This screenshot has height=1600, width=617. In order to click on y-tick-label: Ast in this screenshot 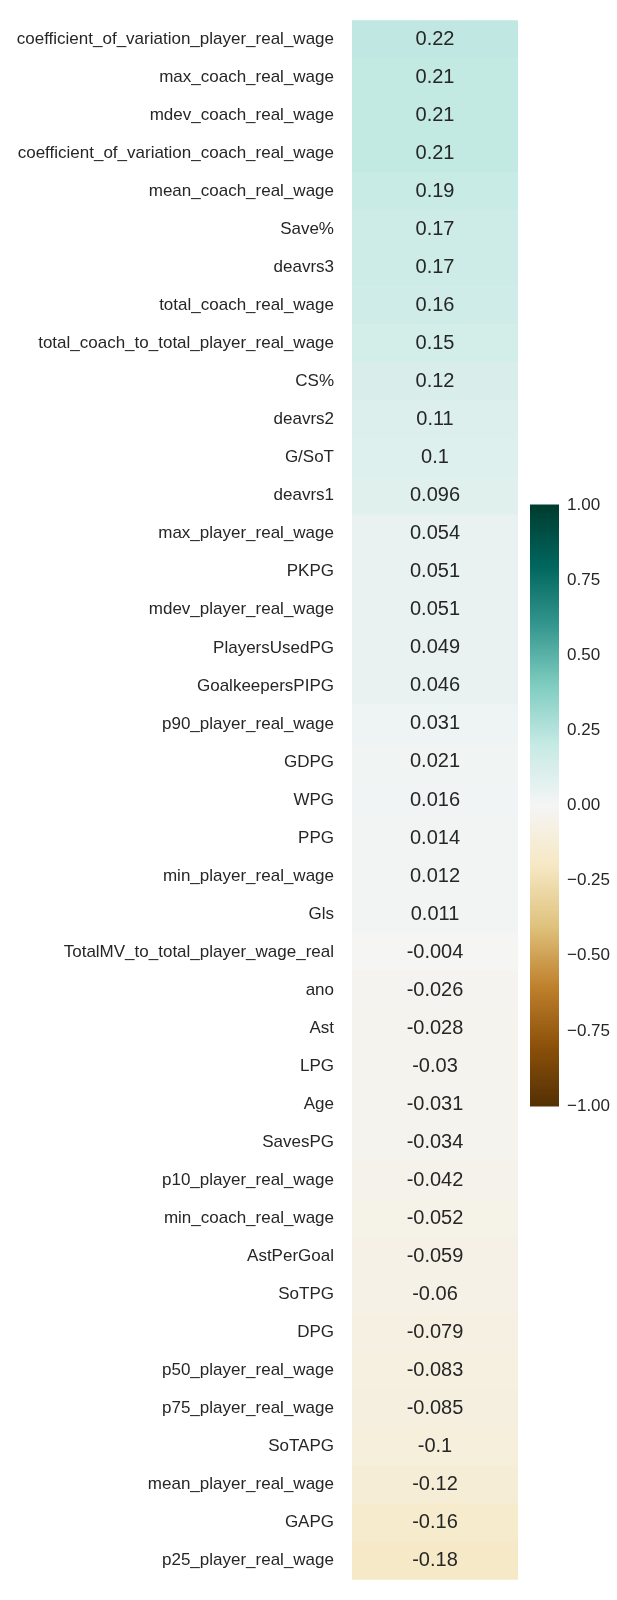, I will do `click(322, 1027)`.